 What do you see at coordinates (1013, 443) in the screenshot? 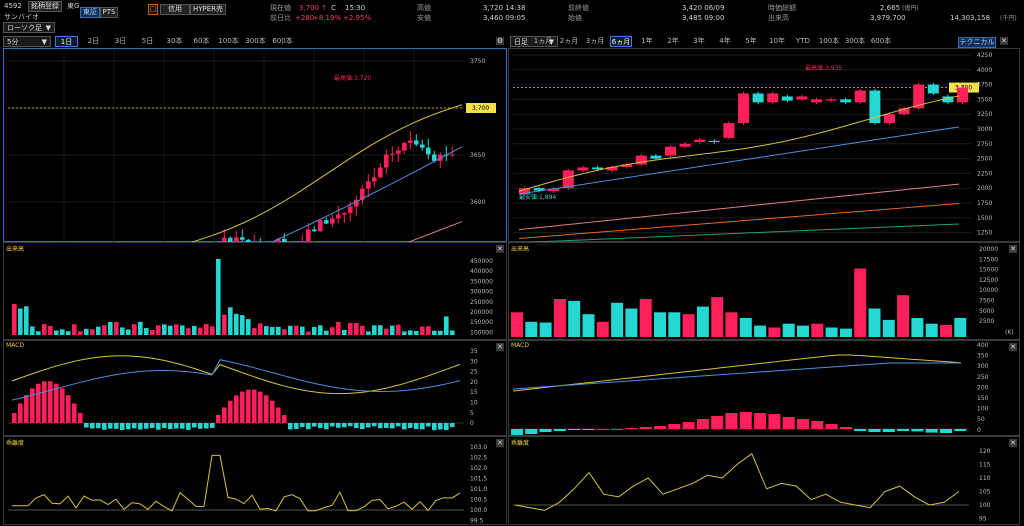
I see `right-deviation-close-icon: ✕` at bounding box center [1013, 443].